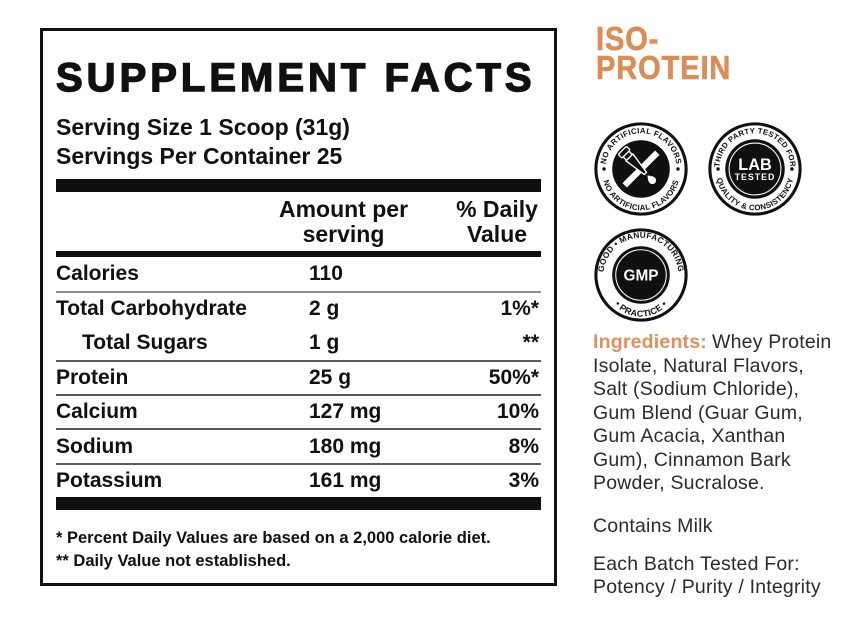 The width and height of the screenshot is (859, 622). Describe the element at coordinates (523, 446) in the screenshot. I see `nutrient-dv: 8%` at that location.